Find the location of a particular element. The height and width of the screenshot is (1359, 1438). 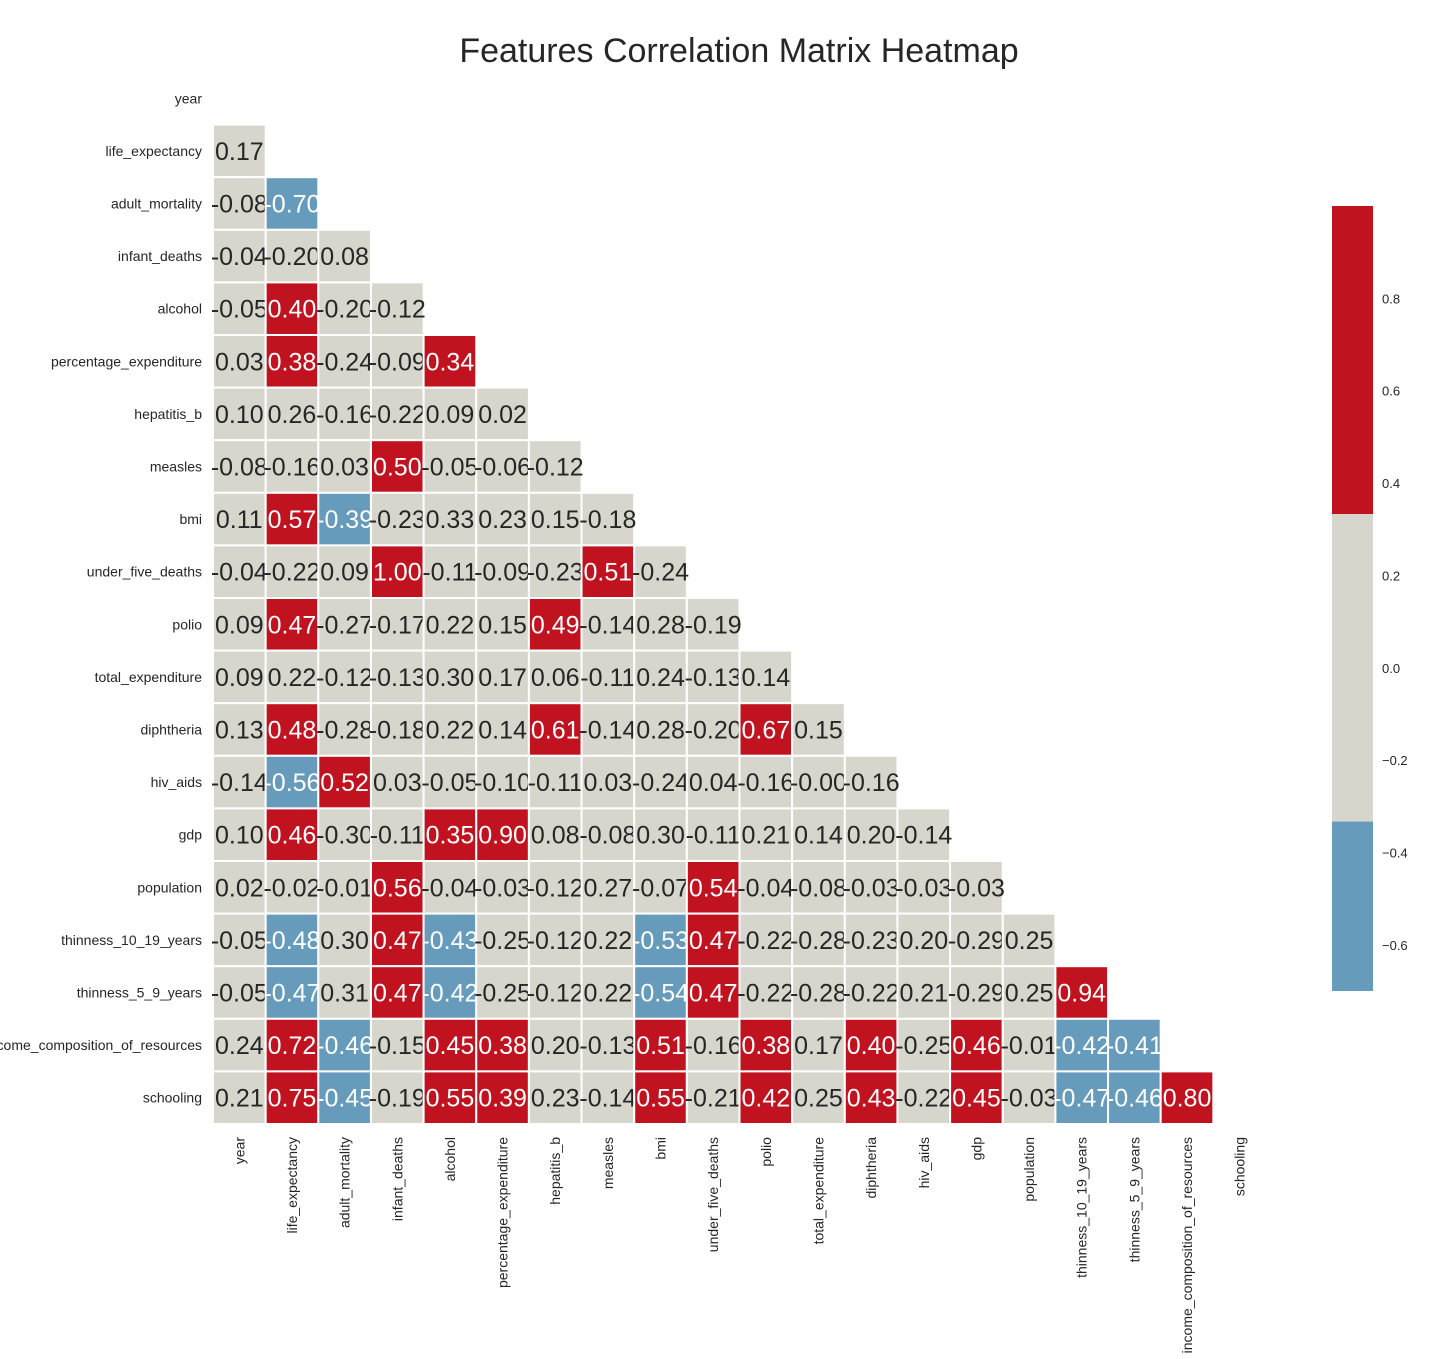

cell-value-label: 0.67 is located at coordinates (765, 731).